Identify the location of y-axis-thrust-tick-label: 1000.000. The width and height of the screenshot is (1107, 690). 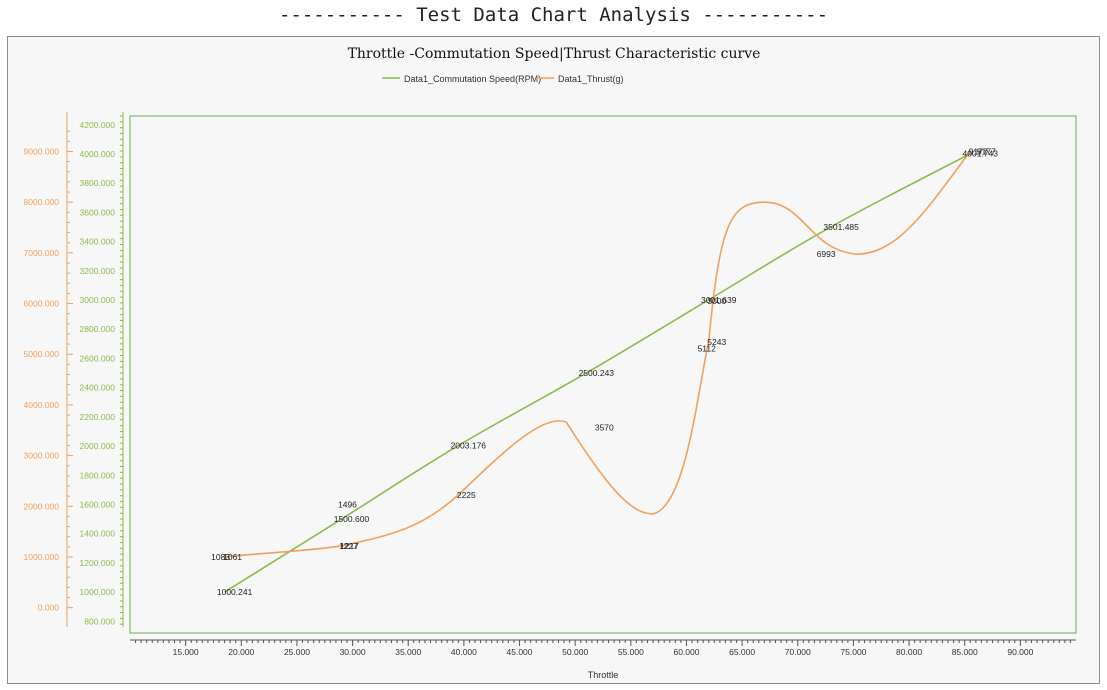
(42, 557).